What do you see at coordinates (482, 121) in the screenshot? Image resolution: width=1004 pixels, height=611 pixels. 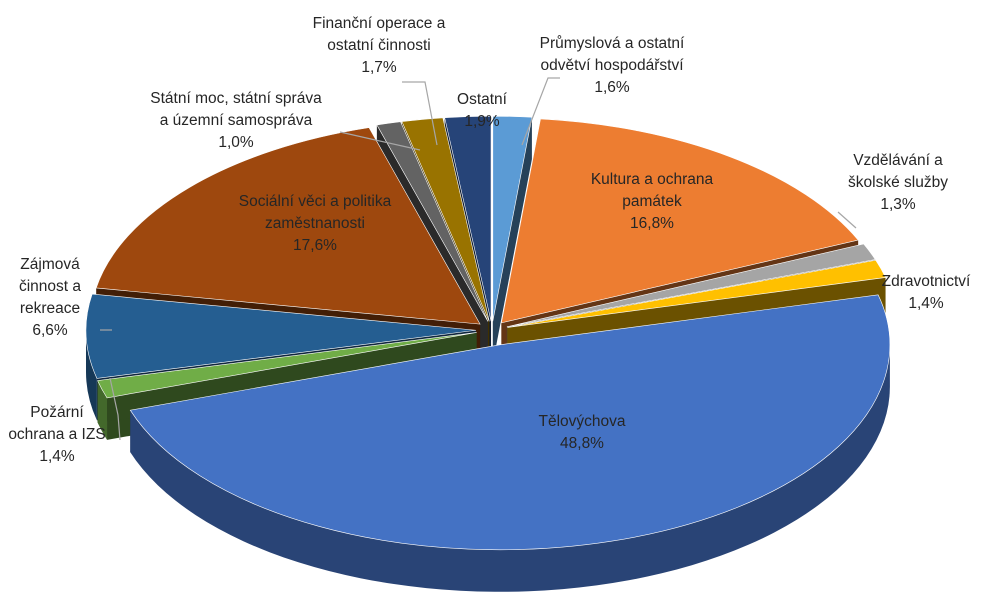 I see `data-label-value: 1,9%` at bounding box center [482, 121].